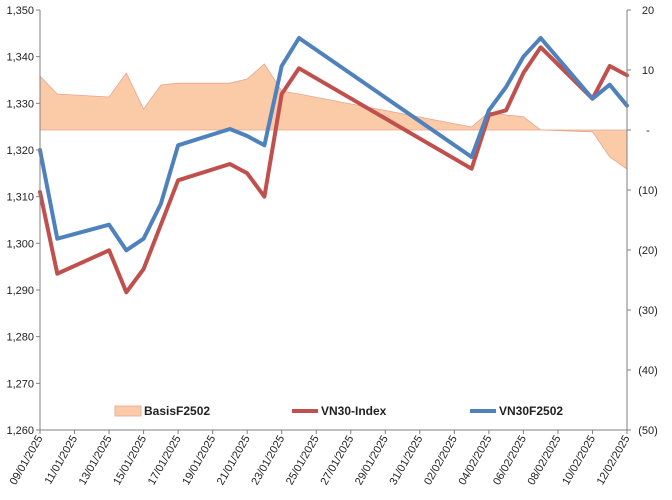  What do you see at coordinates (177, 411) in the screenshot?
I see `legend-label: BasisF2502` at bounding box center [177, 411].